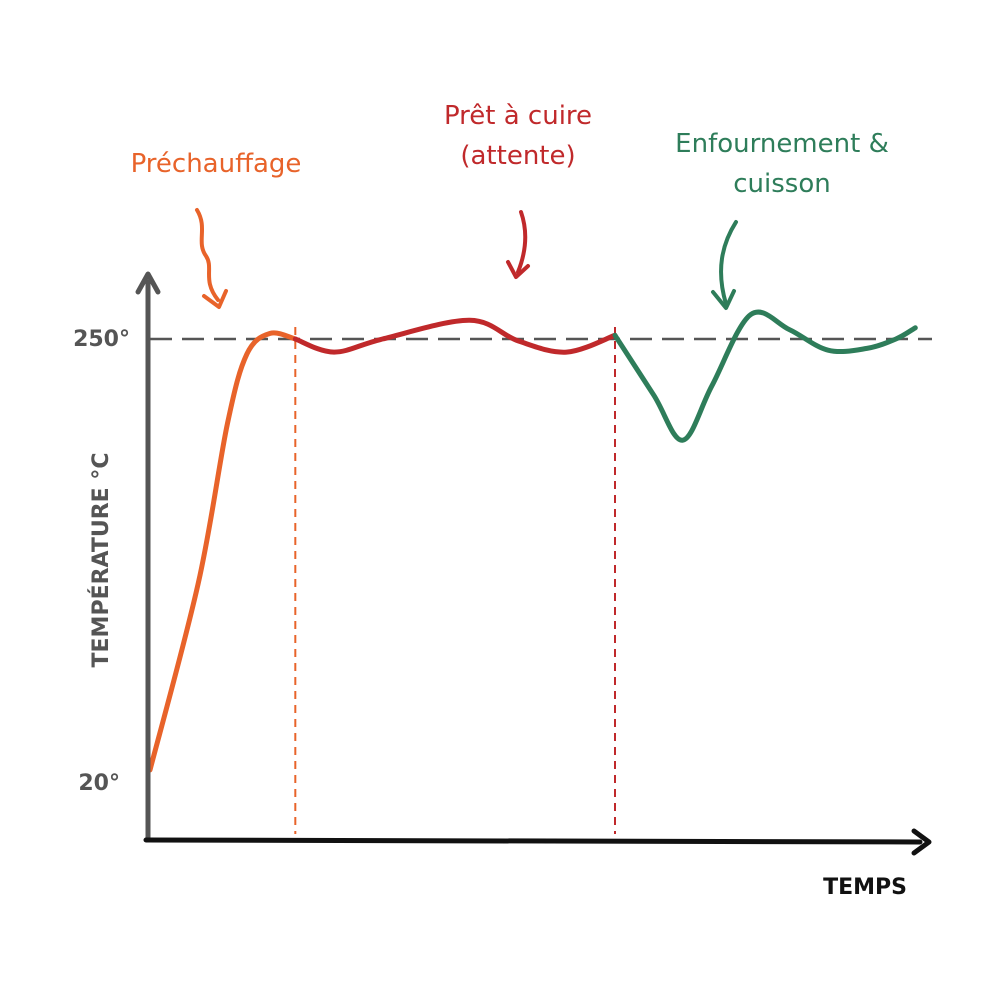 The image size is (1000, 1000). What do you see at coordinates (781, 184) in the screenshot?
I see `phase-label-cuisson-line-2: cuisson` at bounding box center [781, 184].